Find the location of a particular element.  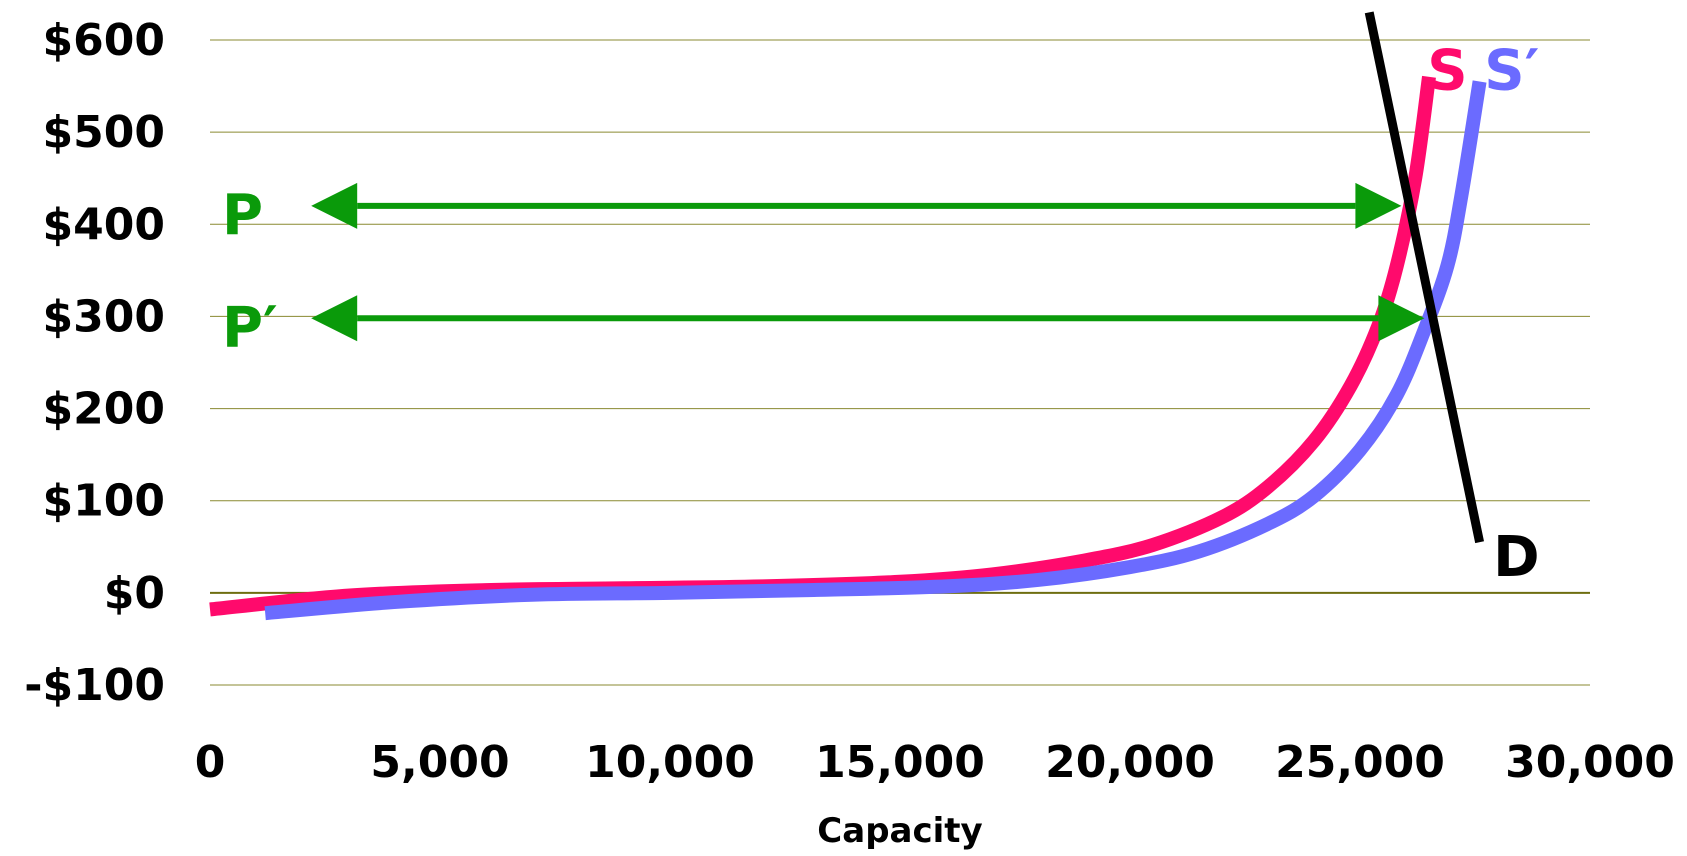

y-tick-label: $600 is located at coordinates (104, 40).